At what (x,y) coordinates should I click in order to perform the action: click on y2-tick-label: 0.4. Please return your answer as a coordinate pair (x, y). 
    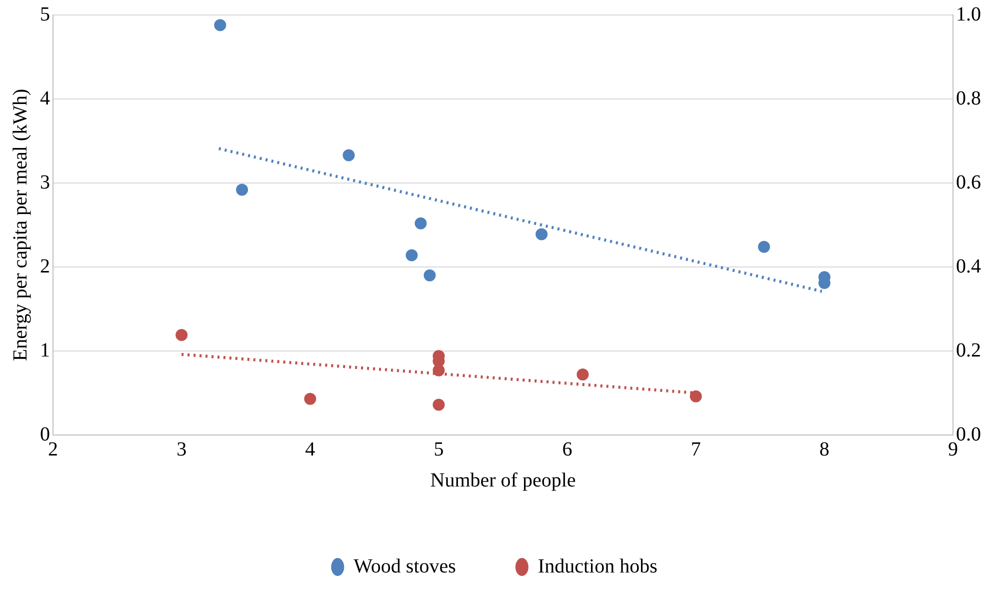
    Looking at the image, I should click on (968, 266).